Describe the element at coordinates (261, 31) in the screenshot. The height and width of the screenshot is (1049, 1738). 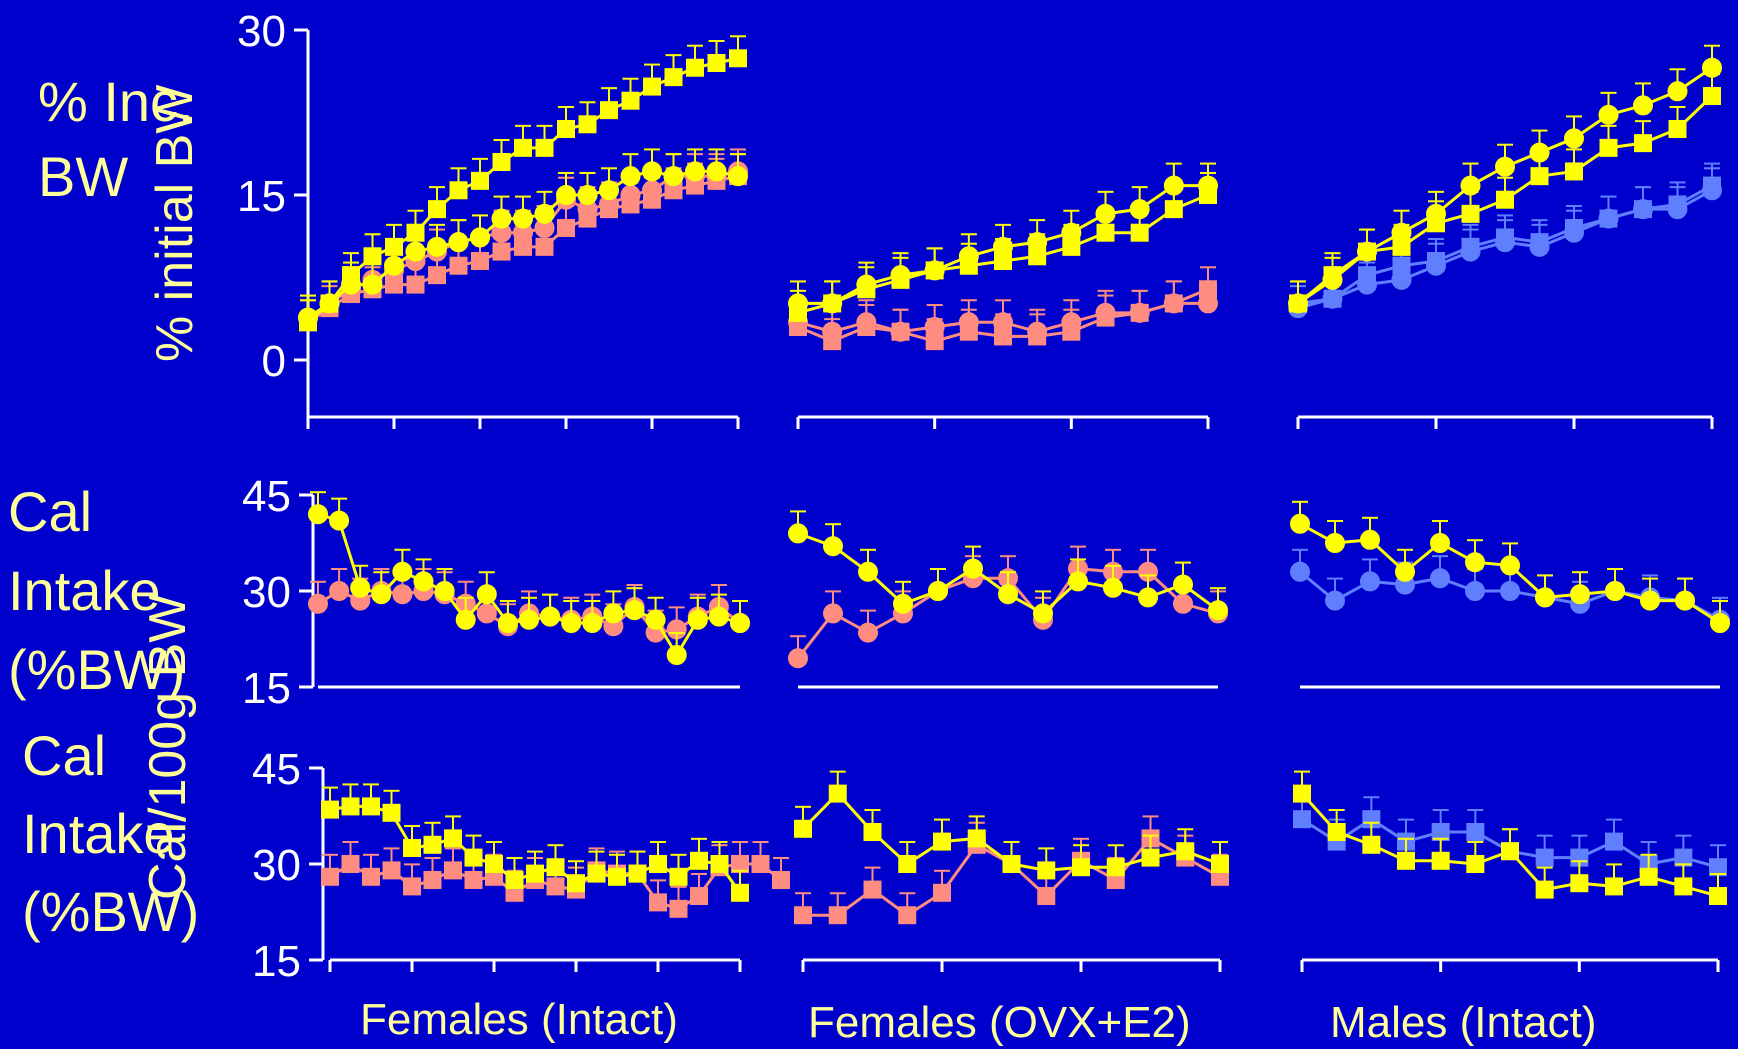
I see `weight-females-intact-y-tick-label: 30` at that location.